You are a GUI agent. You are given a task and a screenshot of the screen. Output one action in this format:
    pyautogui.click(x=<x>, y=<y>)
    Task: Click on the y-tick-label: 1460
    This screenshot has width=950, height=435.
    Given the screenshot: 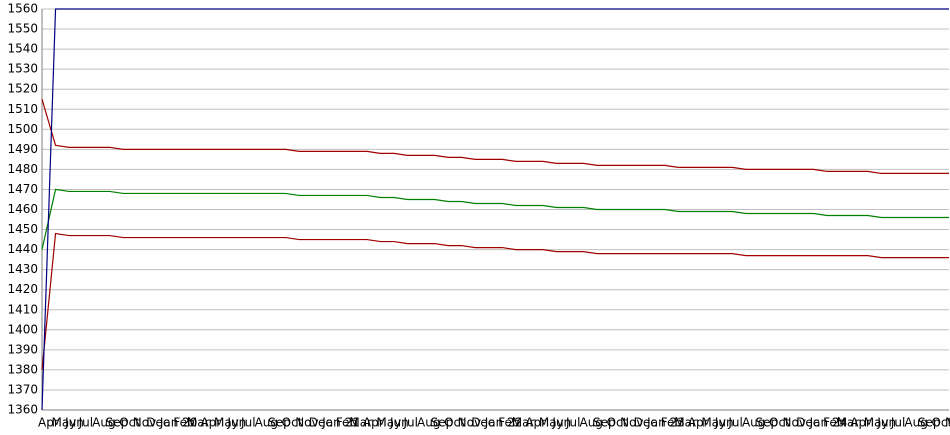 What is the action you would take?
    pyautogui.click(x=22, y=209)
    